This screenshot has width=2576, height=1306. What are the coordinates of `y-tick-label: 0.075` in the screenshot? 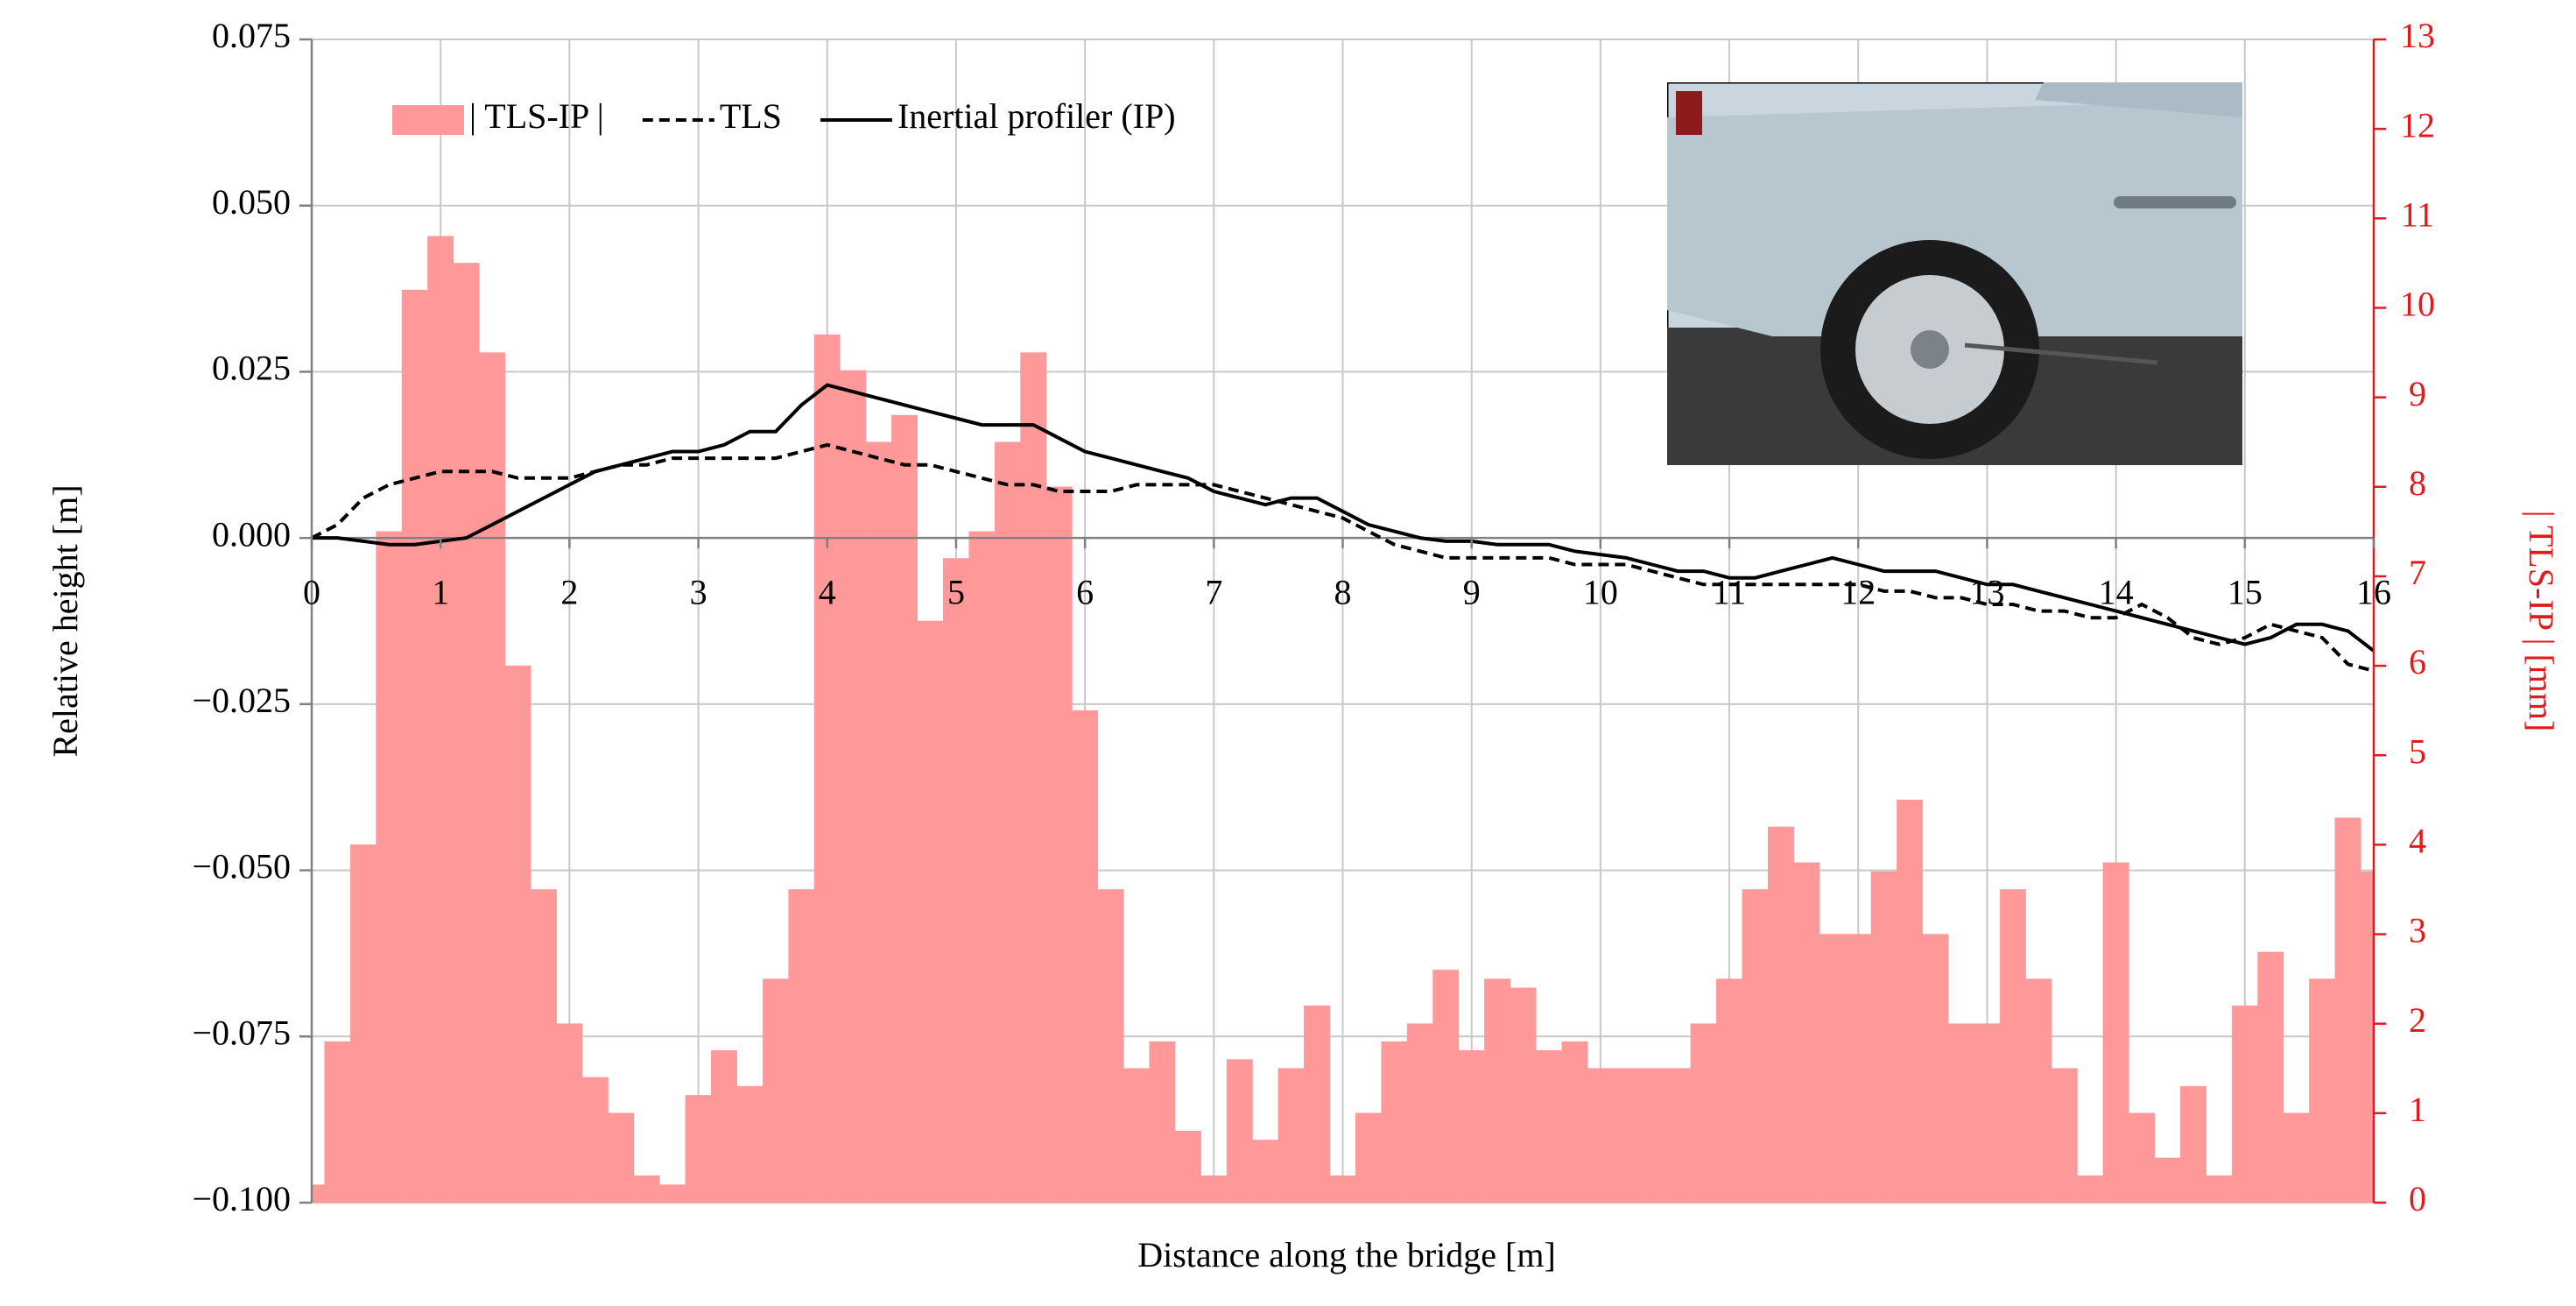 It's located at (251, 35).